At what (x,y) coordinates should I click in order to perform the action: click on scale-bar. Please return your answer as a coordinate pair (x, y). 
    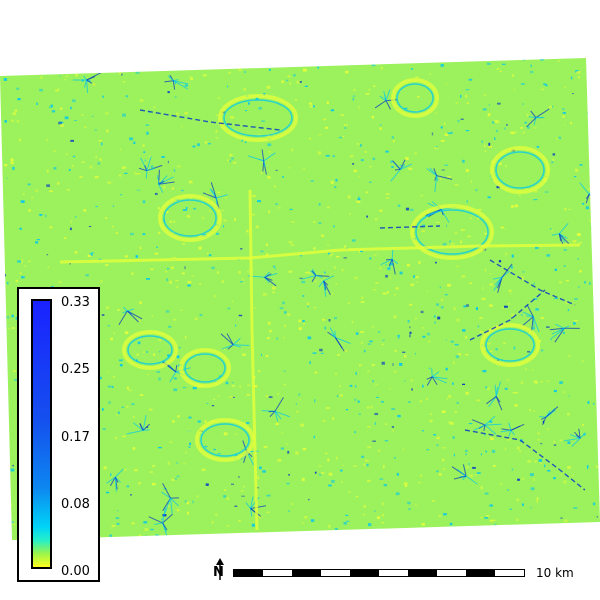
    Looking at the image, I should click on (379, 573).